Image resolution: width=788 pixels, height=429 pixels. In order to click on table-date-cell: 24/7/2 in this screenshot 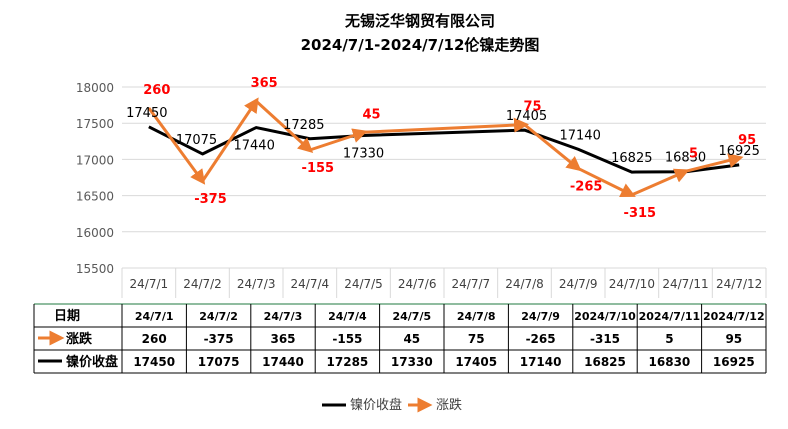, I will do `click(218, 316)`.